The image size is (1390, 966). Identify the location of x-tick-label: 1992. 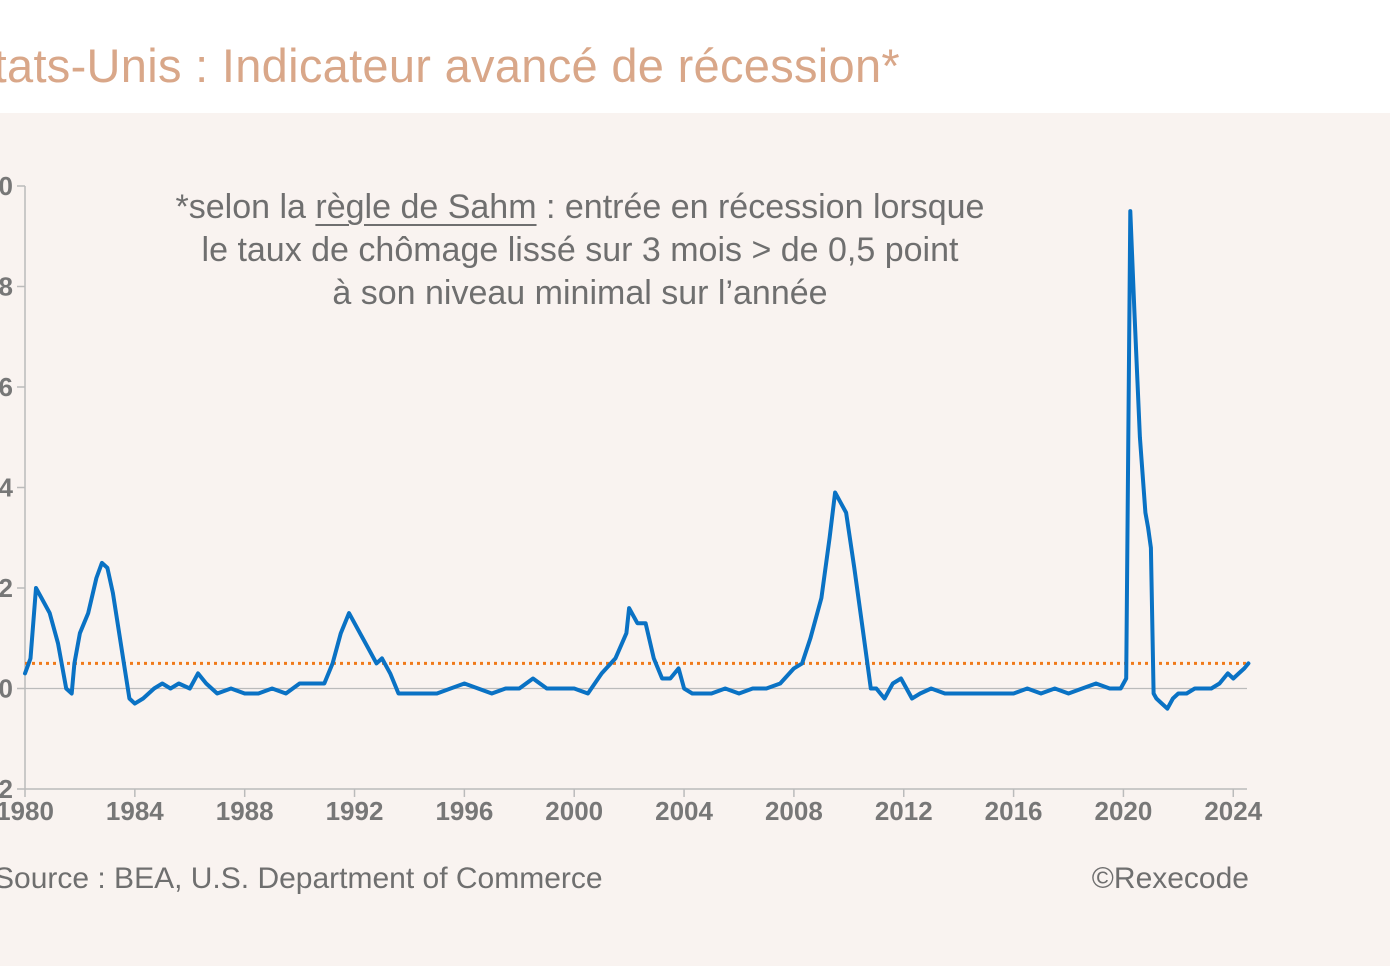
(355, 811).